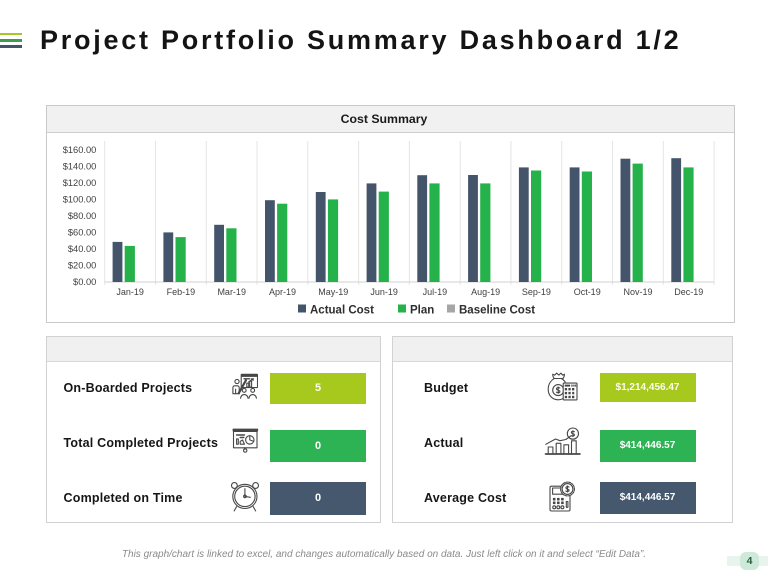  What do you see at coordinates (586, 292) in the screenshot?
I see `svg-text: Oct-19` at bounding box center [586, 292].